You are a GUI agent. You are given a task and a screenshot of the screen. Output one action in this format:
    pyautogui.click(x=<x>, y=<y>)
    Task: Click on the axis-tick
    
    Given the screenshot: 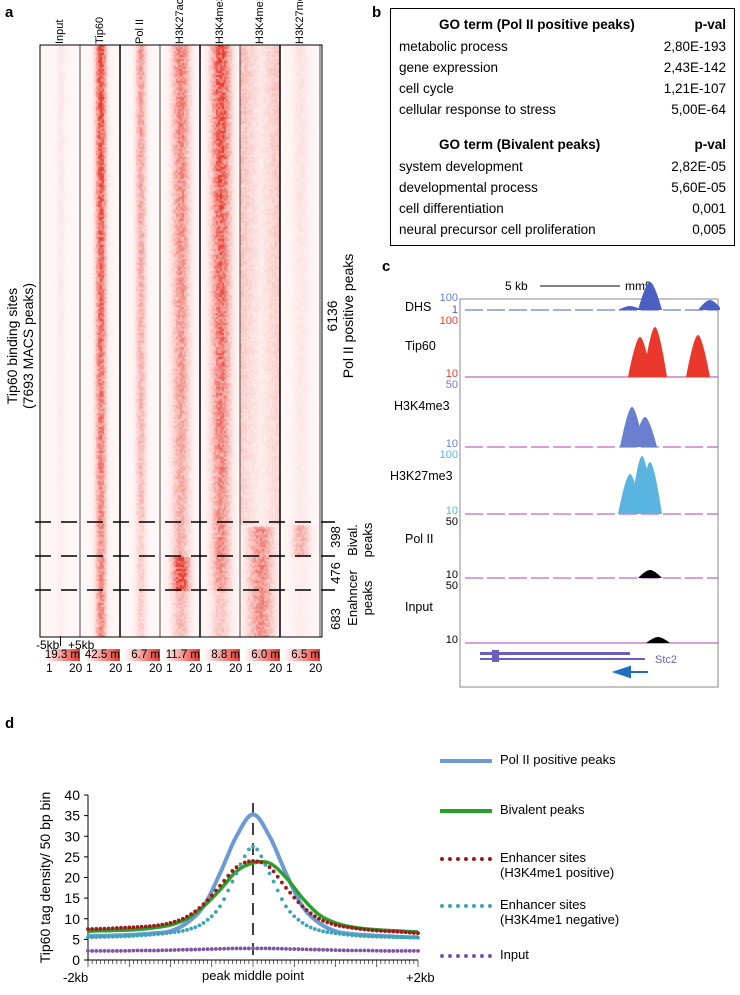 What is the action you would take?
    pyautogui.click(x=60, y=641)
    